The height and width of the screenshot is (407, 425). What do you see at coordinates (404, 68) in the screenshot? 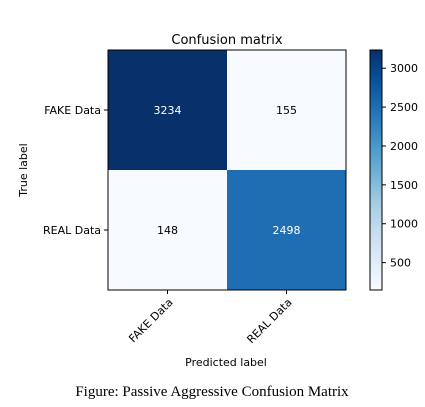
I see `colorbar-tick-label: 3000` at bounding box center [404, 68].